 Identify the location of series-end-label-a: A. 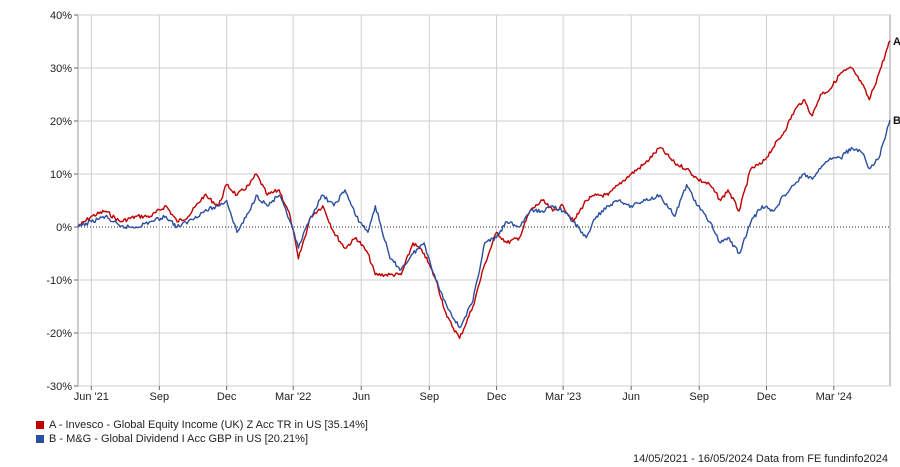
(896, 42).